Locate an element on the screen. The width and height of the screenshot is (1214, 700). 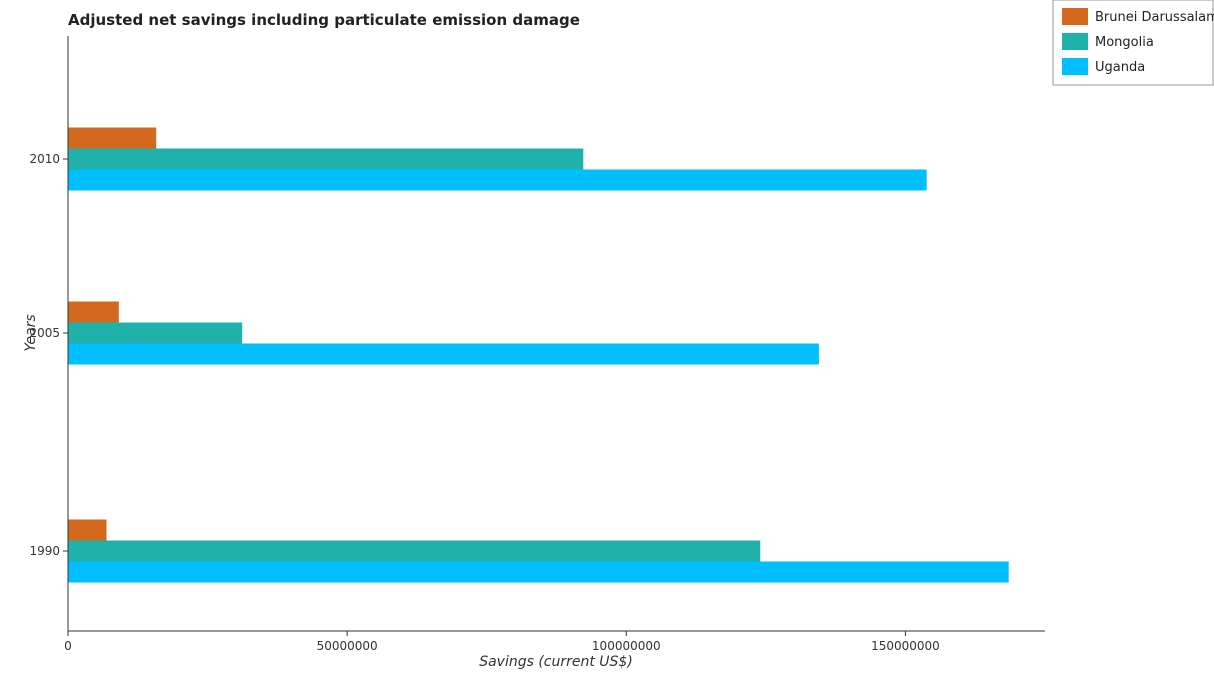
legend: Brunei Darussalam Mongolia Uganda is located at coordinates (1133, 43).